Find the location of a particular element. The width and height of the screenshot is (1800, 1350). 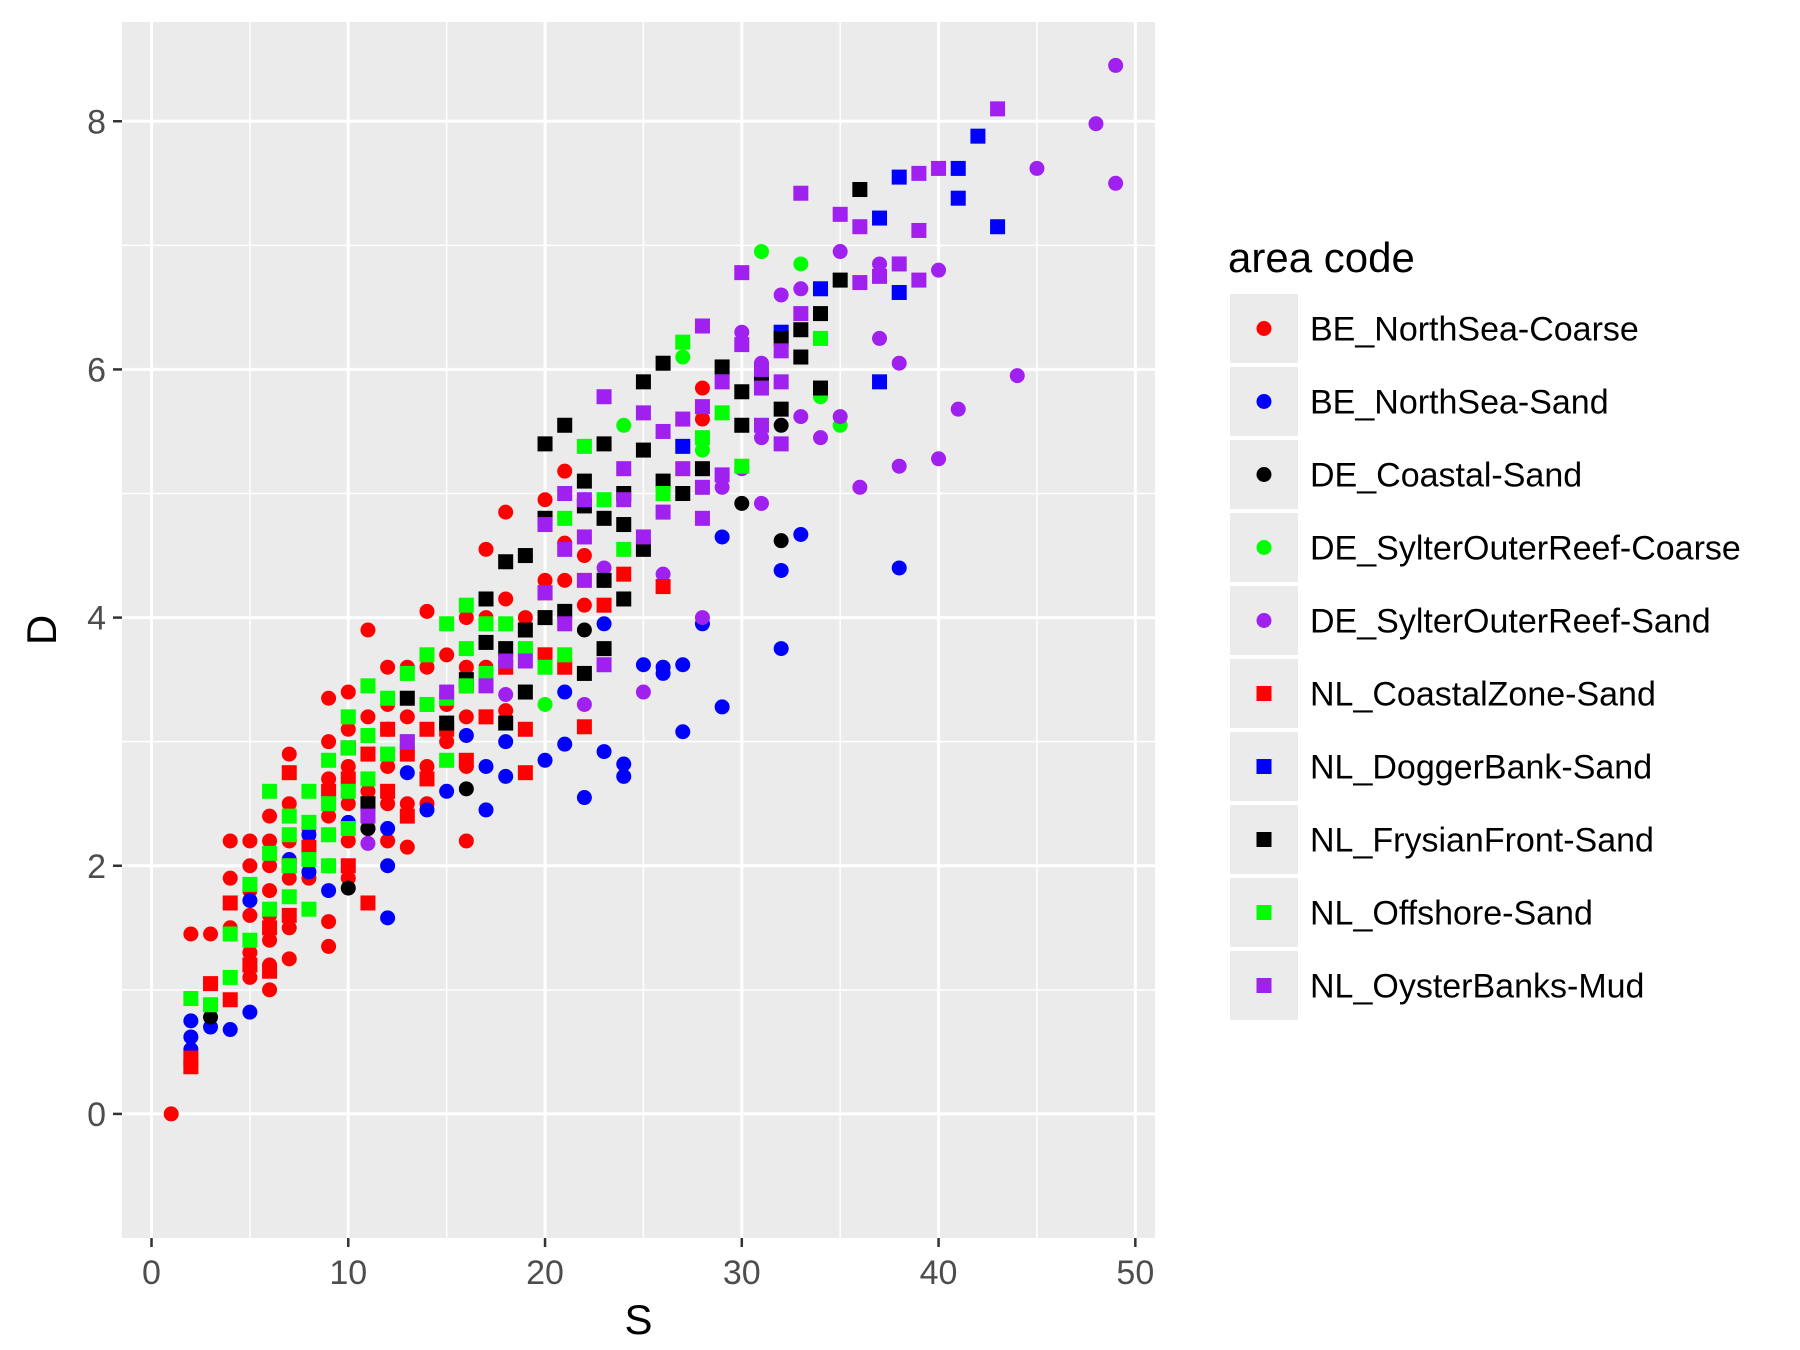

legend-item: DE_SylterOuterReef-Coarse is located at coordinates (1485, 547).